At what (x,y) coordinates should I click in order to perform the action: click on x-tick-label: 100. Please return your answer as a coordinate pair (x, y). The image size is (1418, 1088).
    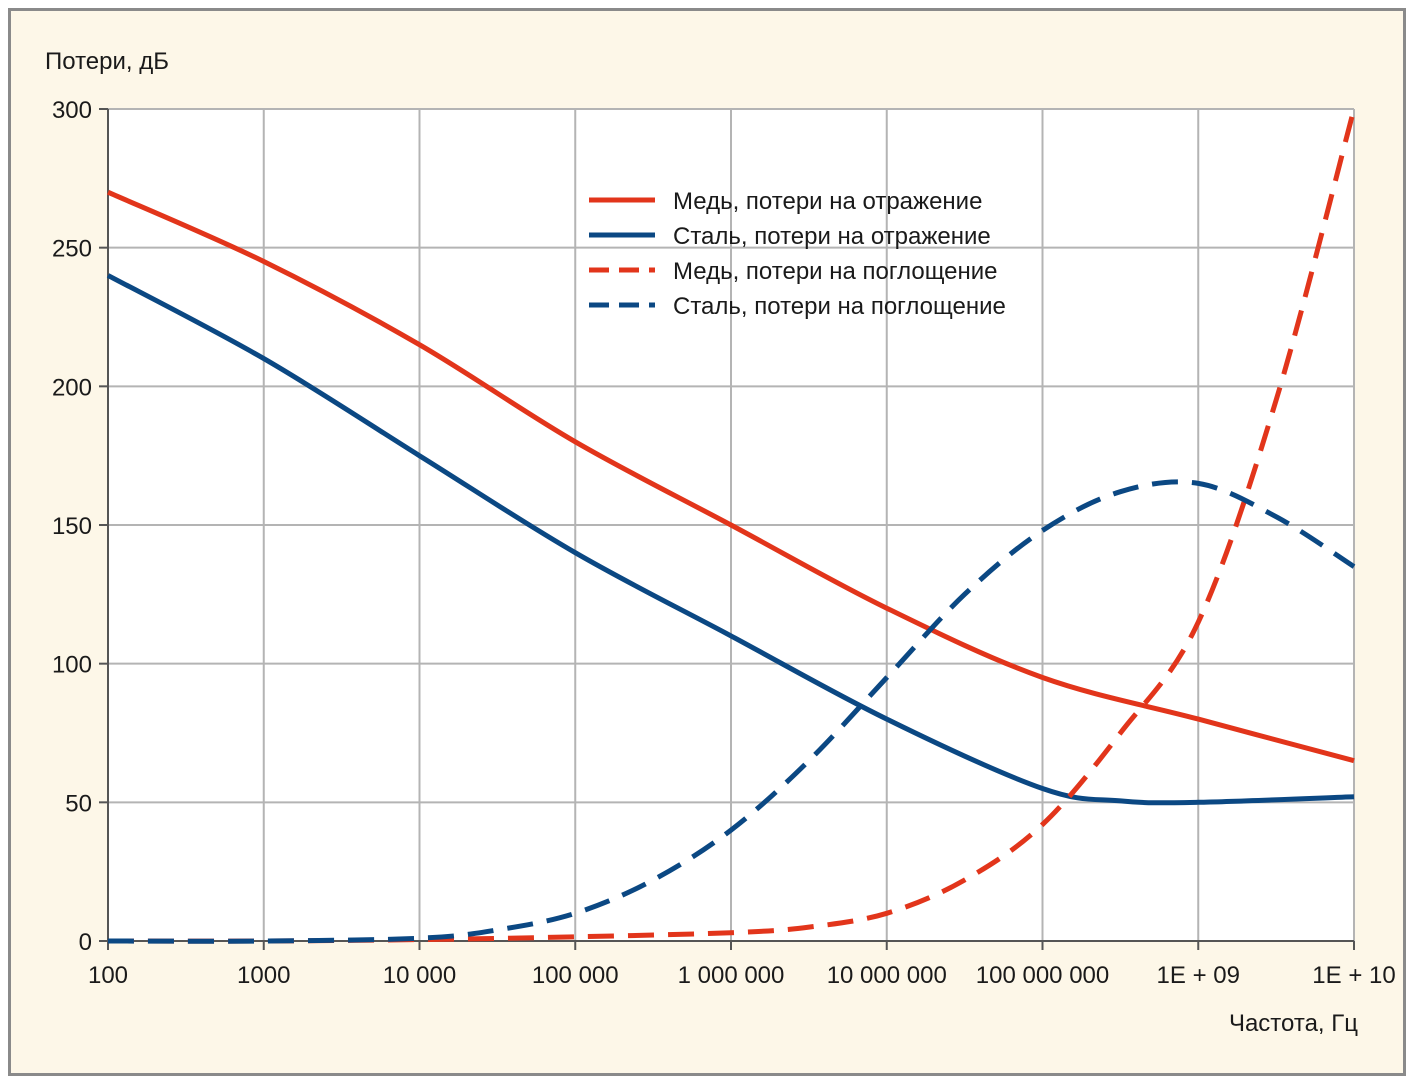
    Looking at the image, I should click on (108, 975).